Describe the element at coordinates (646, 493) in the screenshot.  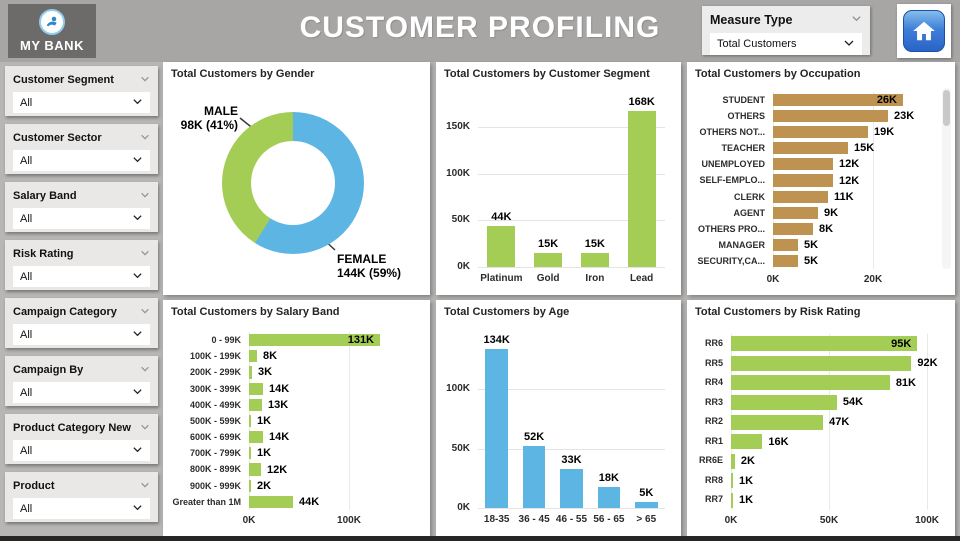
I see `bar-value-label: 5K` at that location.